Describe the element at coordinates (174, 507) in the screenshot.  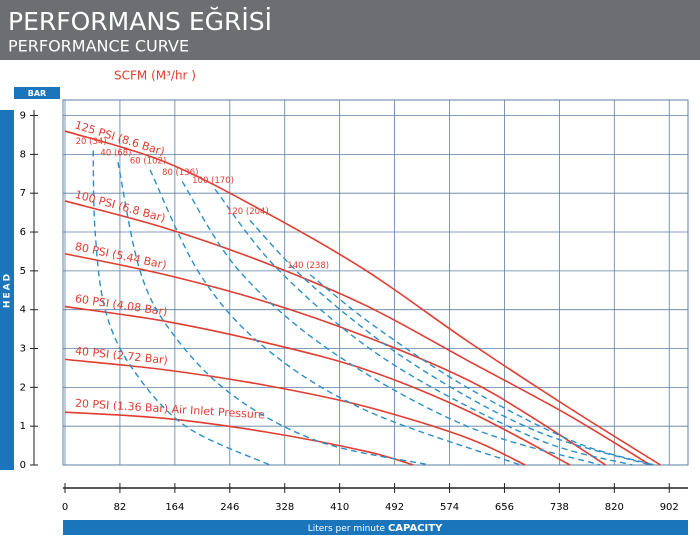
I see `x-tick-label: 164` at that location.